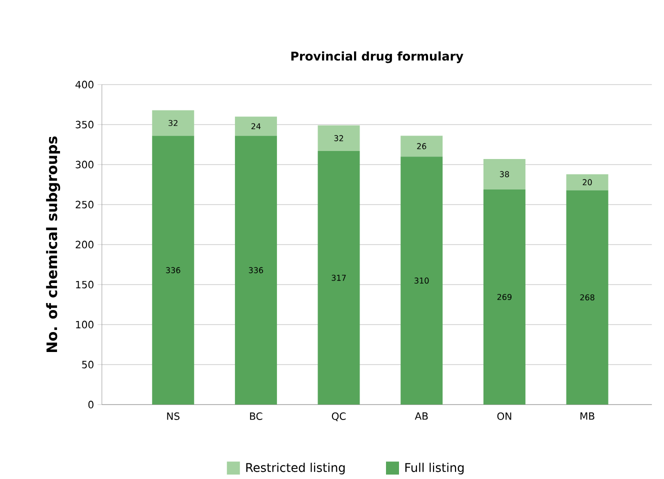  I want to click on y-tick-label: 300, so click(85, 164).